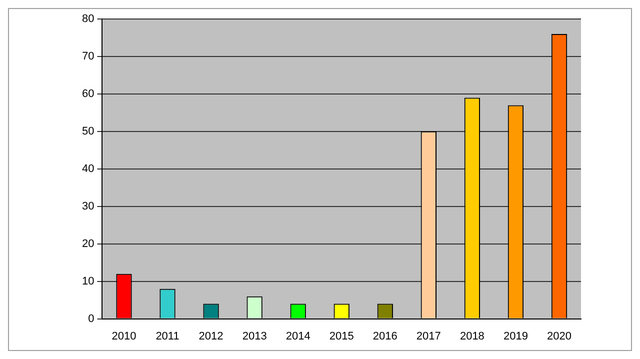 The image size is (640, 359). I want to click on y-tick-label: 30, so click(88, 206).